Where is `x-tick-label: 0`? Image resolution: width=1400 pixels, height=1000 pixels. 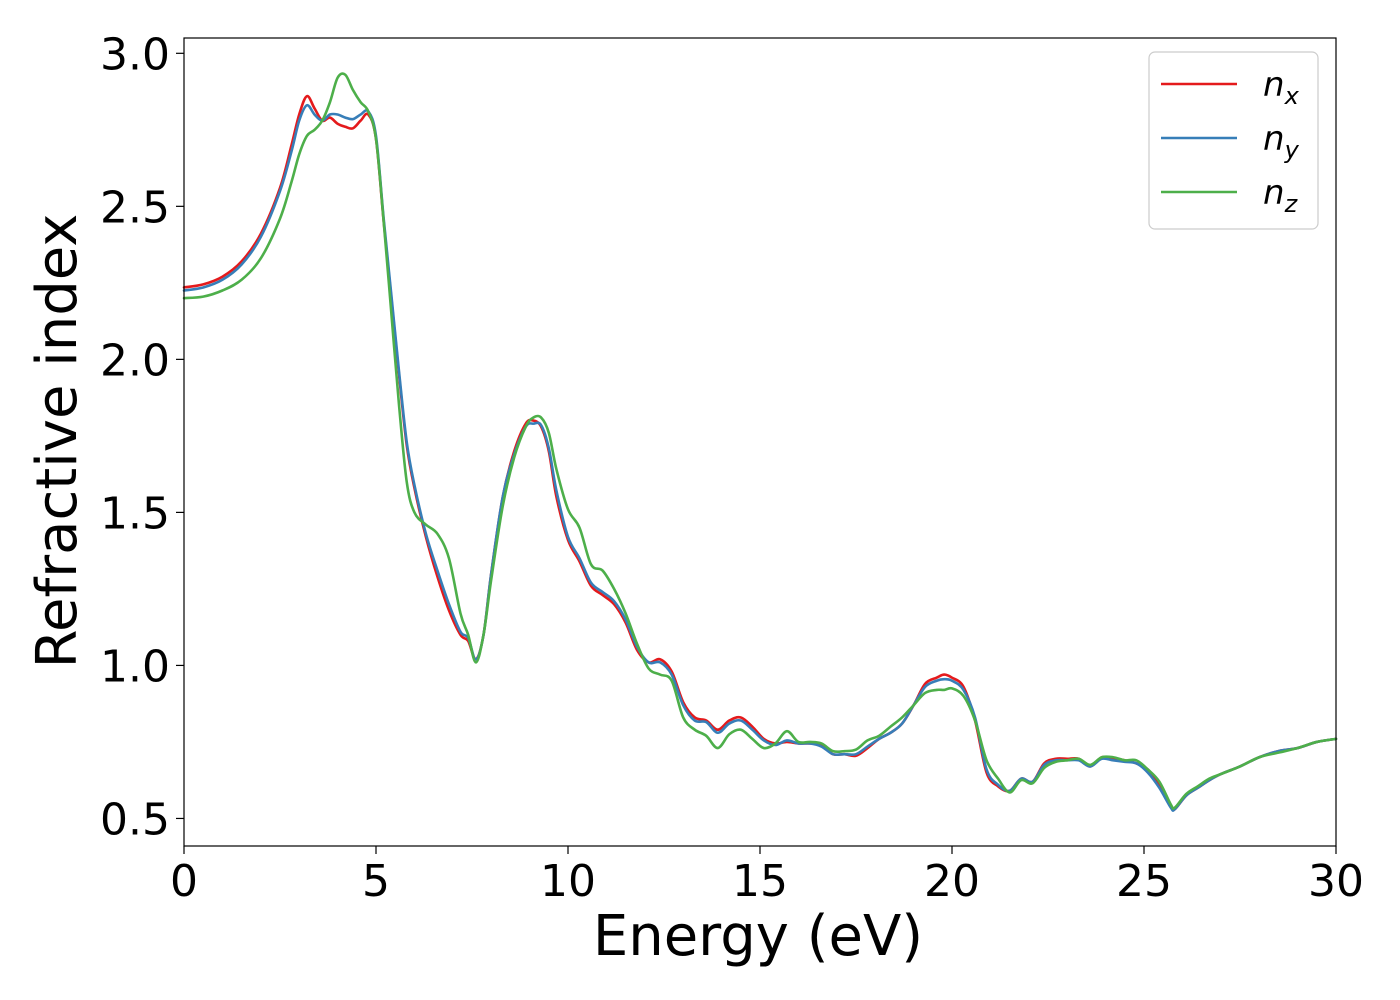 x-tick-label: 0 is located at coordinates (184, 881).